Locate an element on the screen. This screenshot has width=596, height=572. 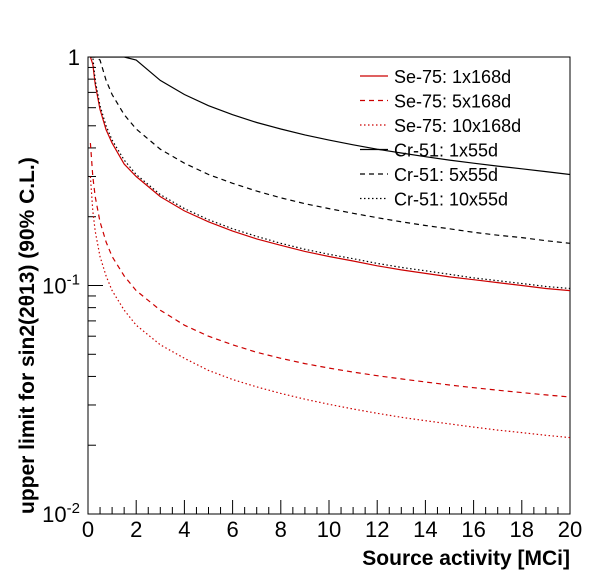
x-tick-label: 16 is located at coordinates (473, 529).